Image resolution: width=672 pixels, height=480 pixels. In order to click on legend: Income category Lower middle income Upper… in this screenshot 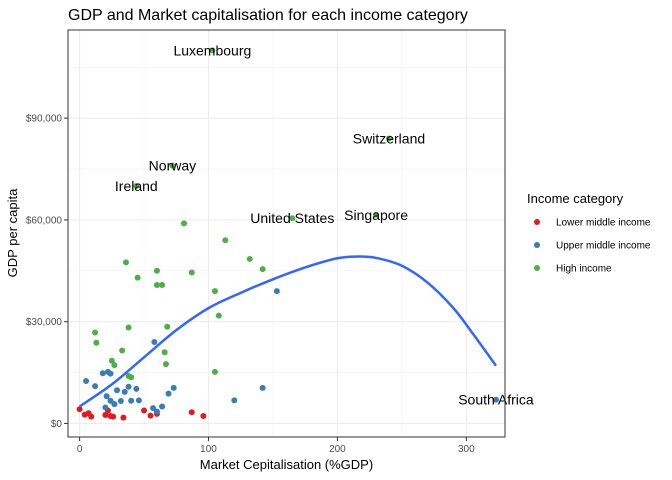, I will do `click(589, 233)`.